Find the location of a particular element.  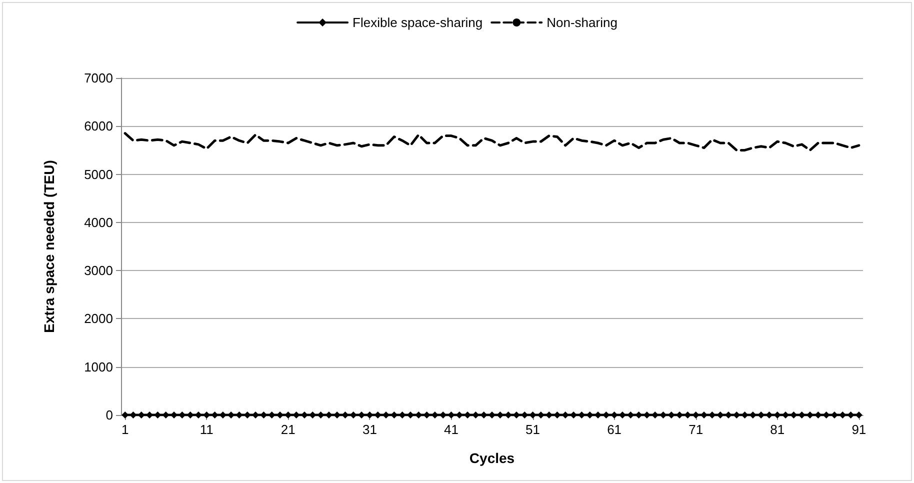

legend-label: Flexible space-sharing is located at coordinates (417, 22).